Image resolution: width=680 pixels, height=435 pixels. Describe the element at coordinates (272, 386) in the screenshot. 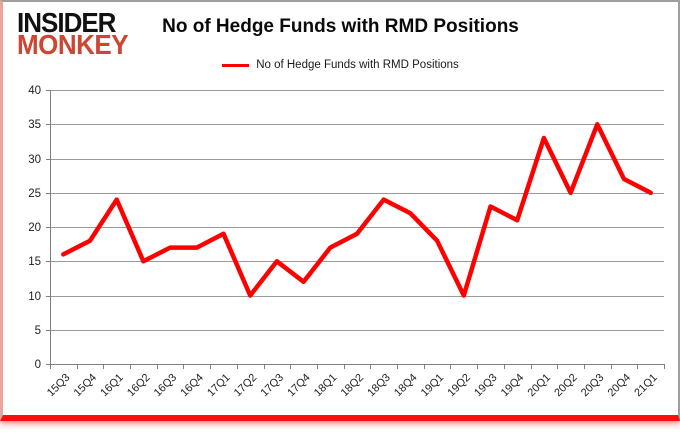

I see `svg-text: 17Q3` at that location.